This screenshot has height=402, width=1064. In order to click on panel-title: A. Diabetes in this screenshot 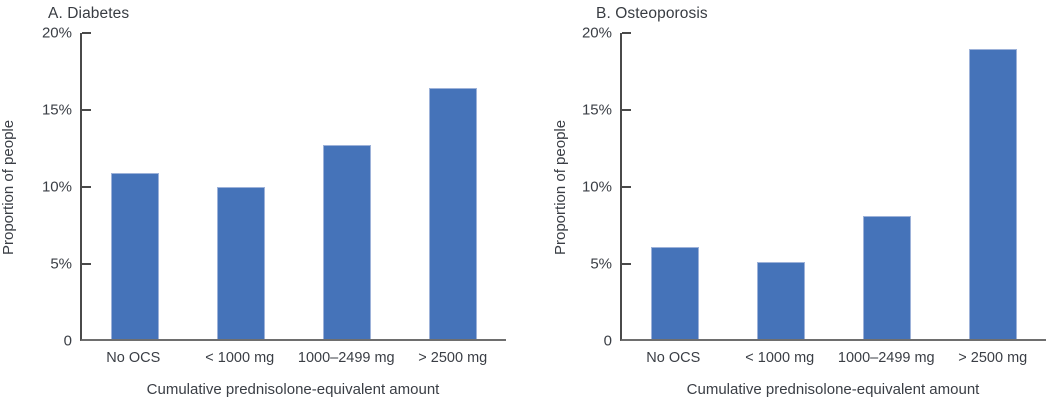, I will do `click(89, 13)`.